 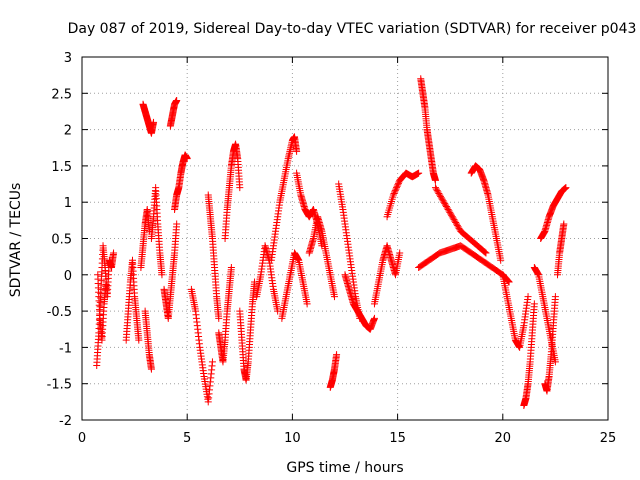 What do you see at coordinates (65, 348) in the screenshot?
I see `y-tick-label: -1` at bounding box center [65, 348].